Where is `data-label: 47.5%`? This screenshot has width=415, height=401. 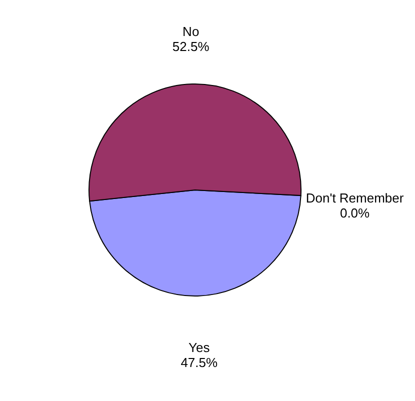
data-label: 47.5% is located at coordinates (199, 362).